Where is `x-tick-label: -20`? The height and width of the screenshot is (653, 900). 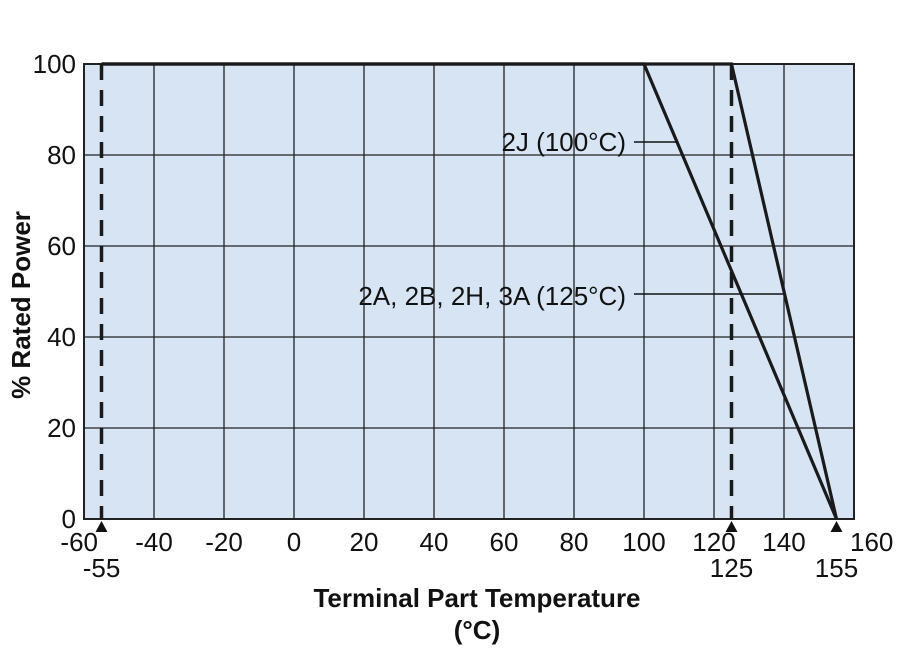
x-tick-label: -20 is located at coordinates (224, 542).